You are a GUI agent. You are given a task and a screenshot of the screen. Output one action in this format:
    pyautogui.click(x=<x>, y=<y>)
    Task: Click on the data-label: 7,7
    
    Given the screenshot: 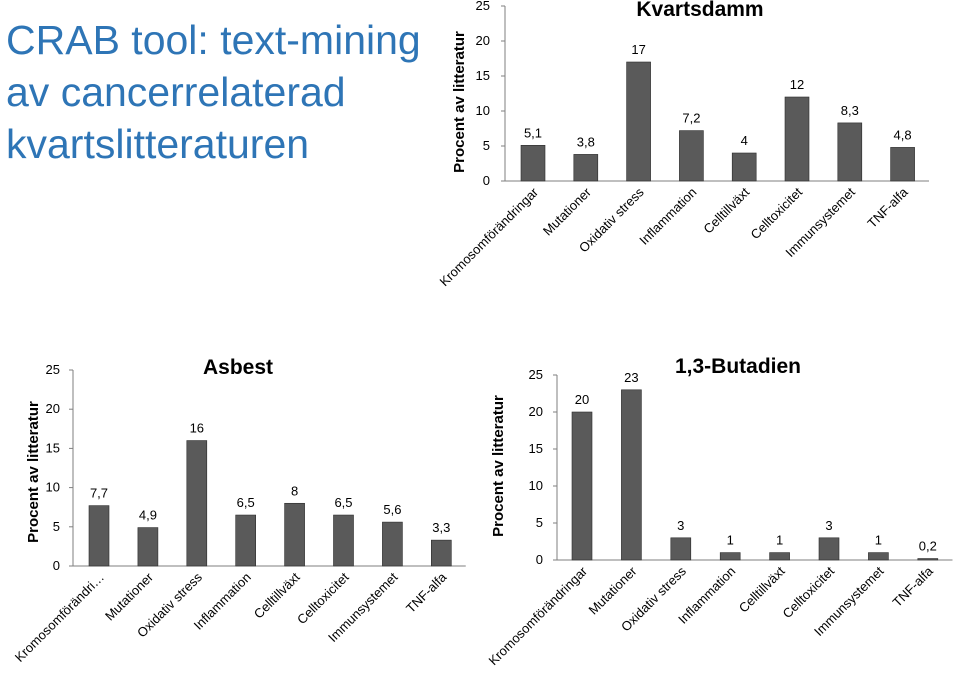 What is the action you would take?
    pyautogui.click(x=99, y=493)
    